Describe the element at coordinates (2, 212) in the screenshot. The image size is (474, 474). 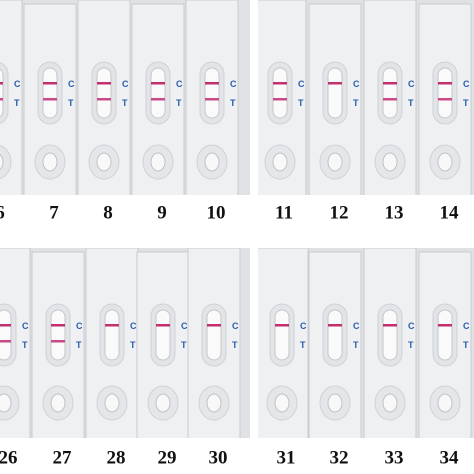
I see `strip-number: 6` at that location.